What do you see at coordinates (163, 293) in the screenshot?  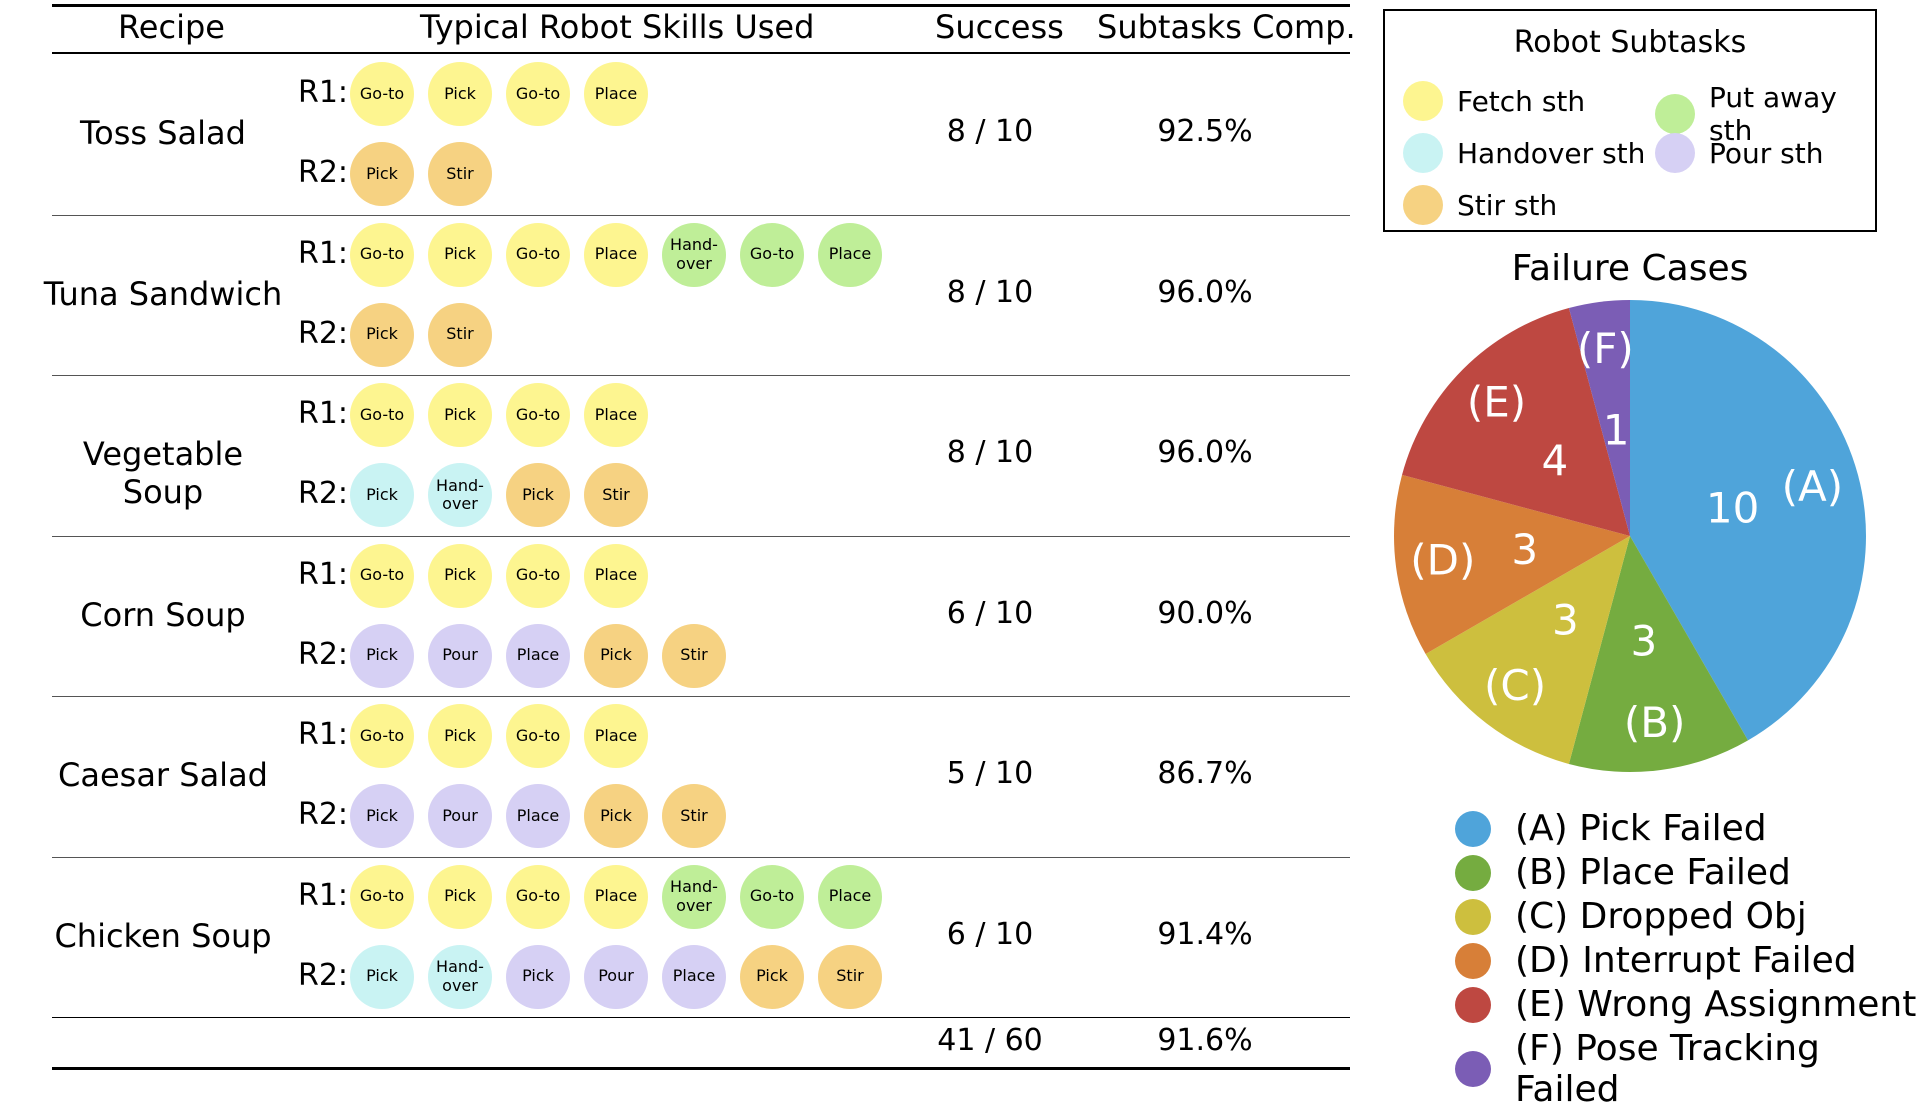 I see `recipe-name: Tuna Sandwich` at bounding box center [163, 293].